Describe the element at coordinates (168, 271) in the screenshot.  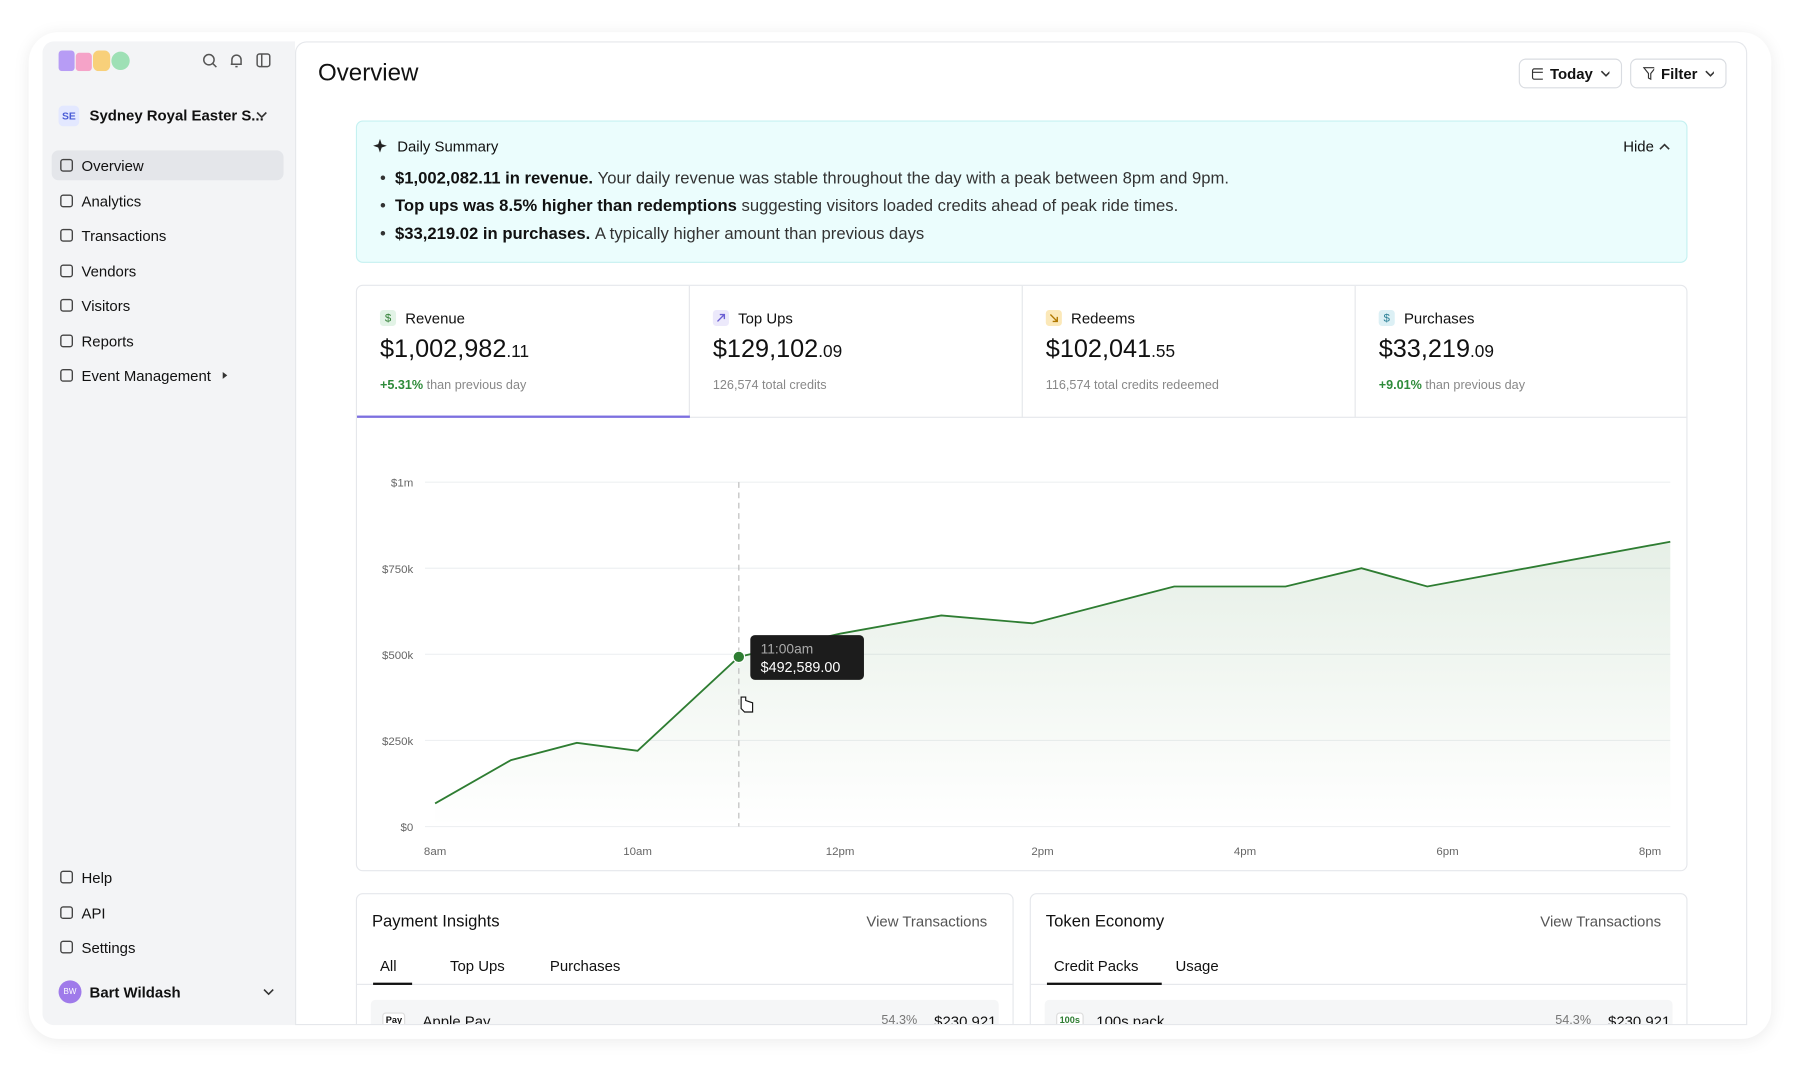
I see `nav-item: Vendors` at that location.